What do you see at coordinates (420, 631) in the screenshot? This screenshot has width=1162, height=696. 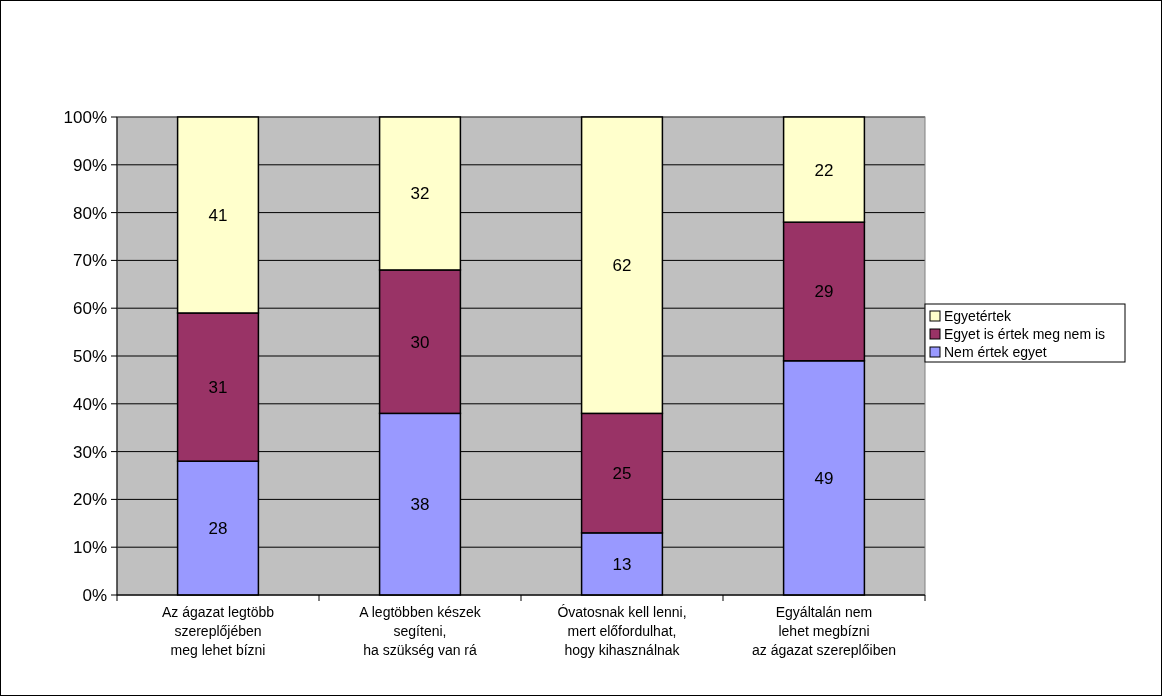 I see `x-tick-label: A legtöbben készek segíteni, ha szükség van rá` at bounding box center [420, 631].